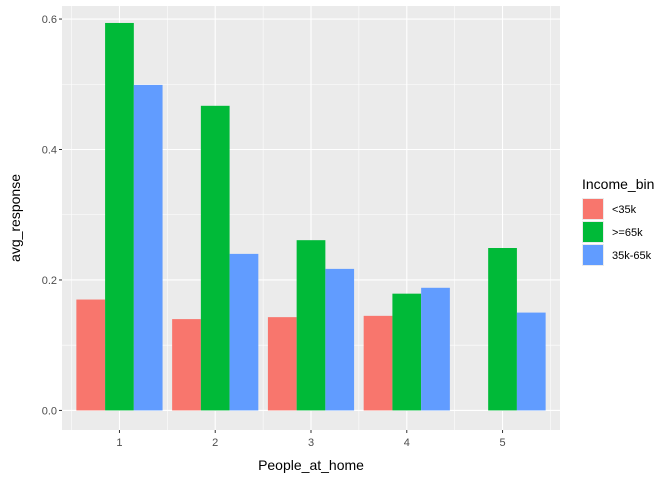 The height and width of the screenshot is (480, 672). What do you see at coordinates (49, 151) in the screenshot?
I see `y-tick-label: 0.4` at bounding box center [49, 151].